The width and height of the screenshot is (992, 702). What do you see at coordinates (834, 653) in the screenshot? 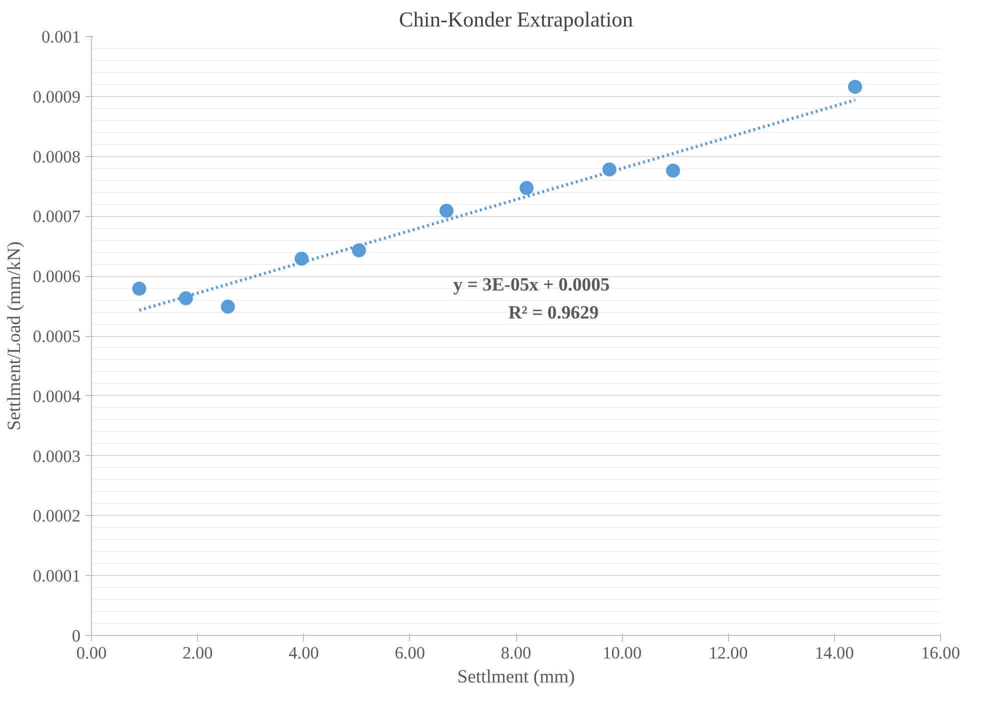
I see `x-tick-label: 14.00` at bounding box center [834, 653].